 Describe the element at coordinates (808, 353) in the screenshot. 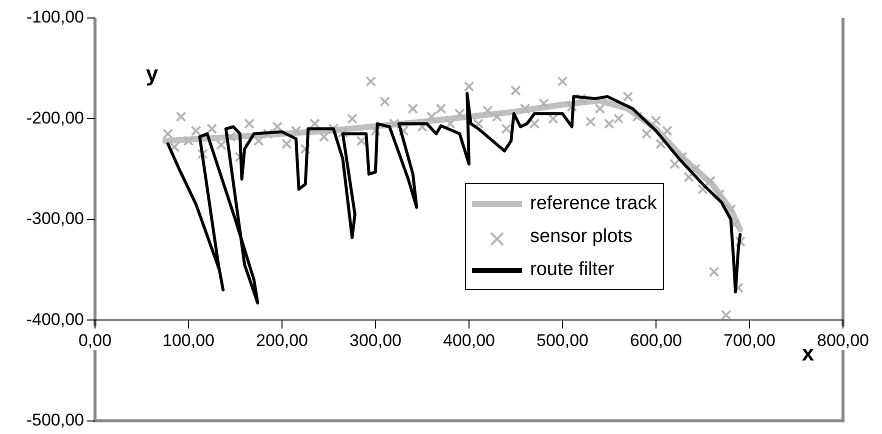

I see `x-axis-title: x` at that location.